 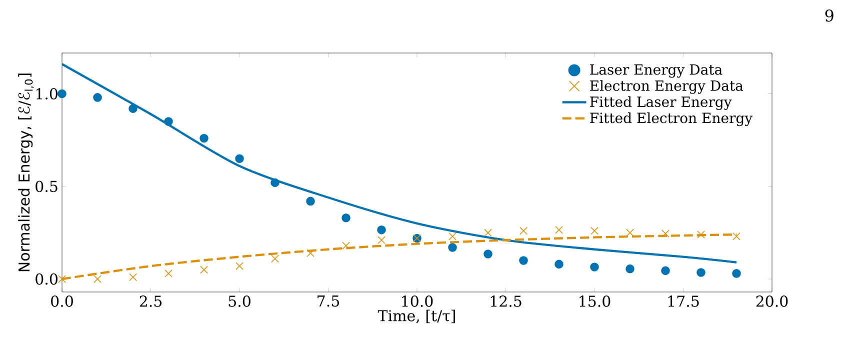 What do you see at coordinates (683, 301) in the screenshot?
I see `x-tick-label: 17.5` at bounding box center [683, 301].